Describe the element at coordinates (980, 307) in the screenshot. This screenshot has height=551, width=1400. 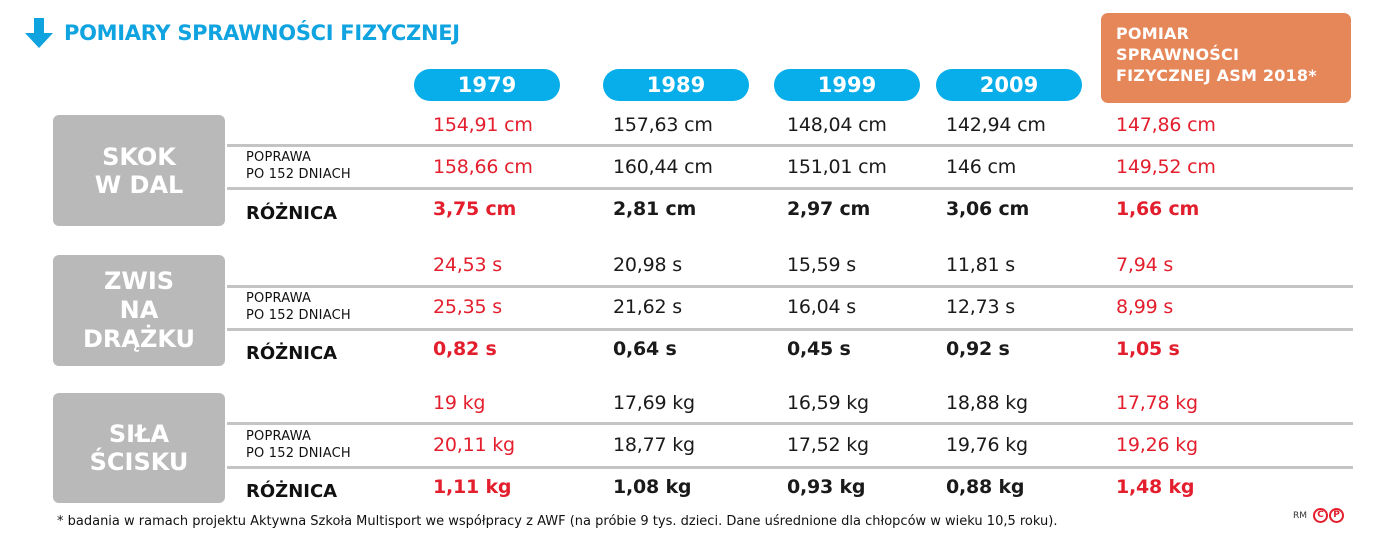
I see `cell-bar-hang-improved-2009: 12,73 s` at that location.